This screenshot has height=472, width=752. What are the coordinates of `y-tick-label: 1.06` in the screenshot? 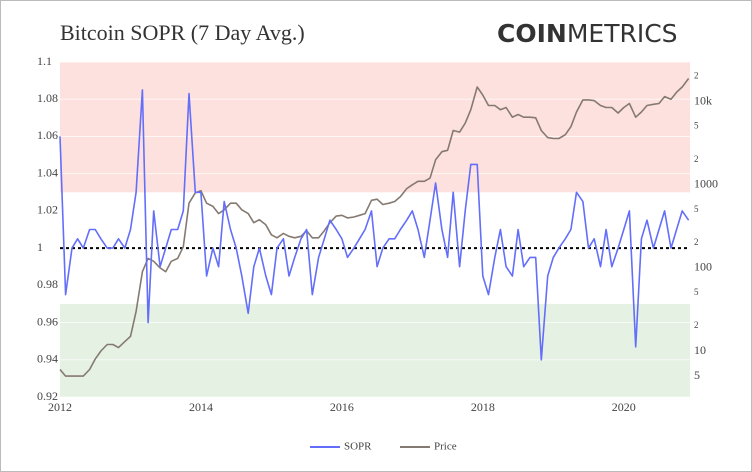 It's located at (47, 135).